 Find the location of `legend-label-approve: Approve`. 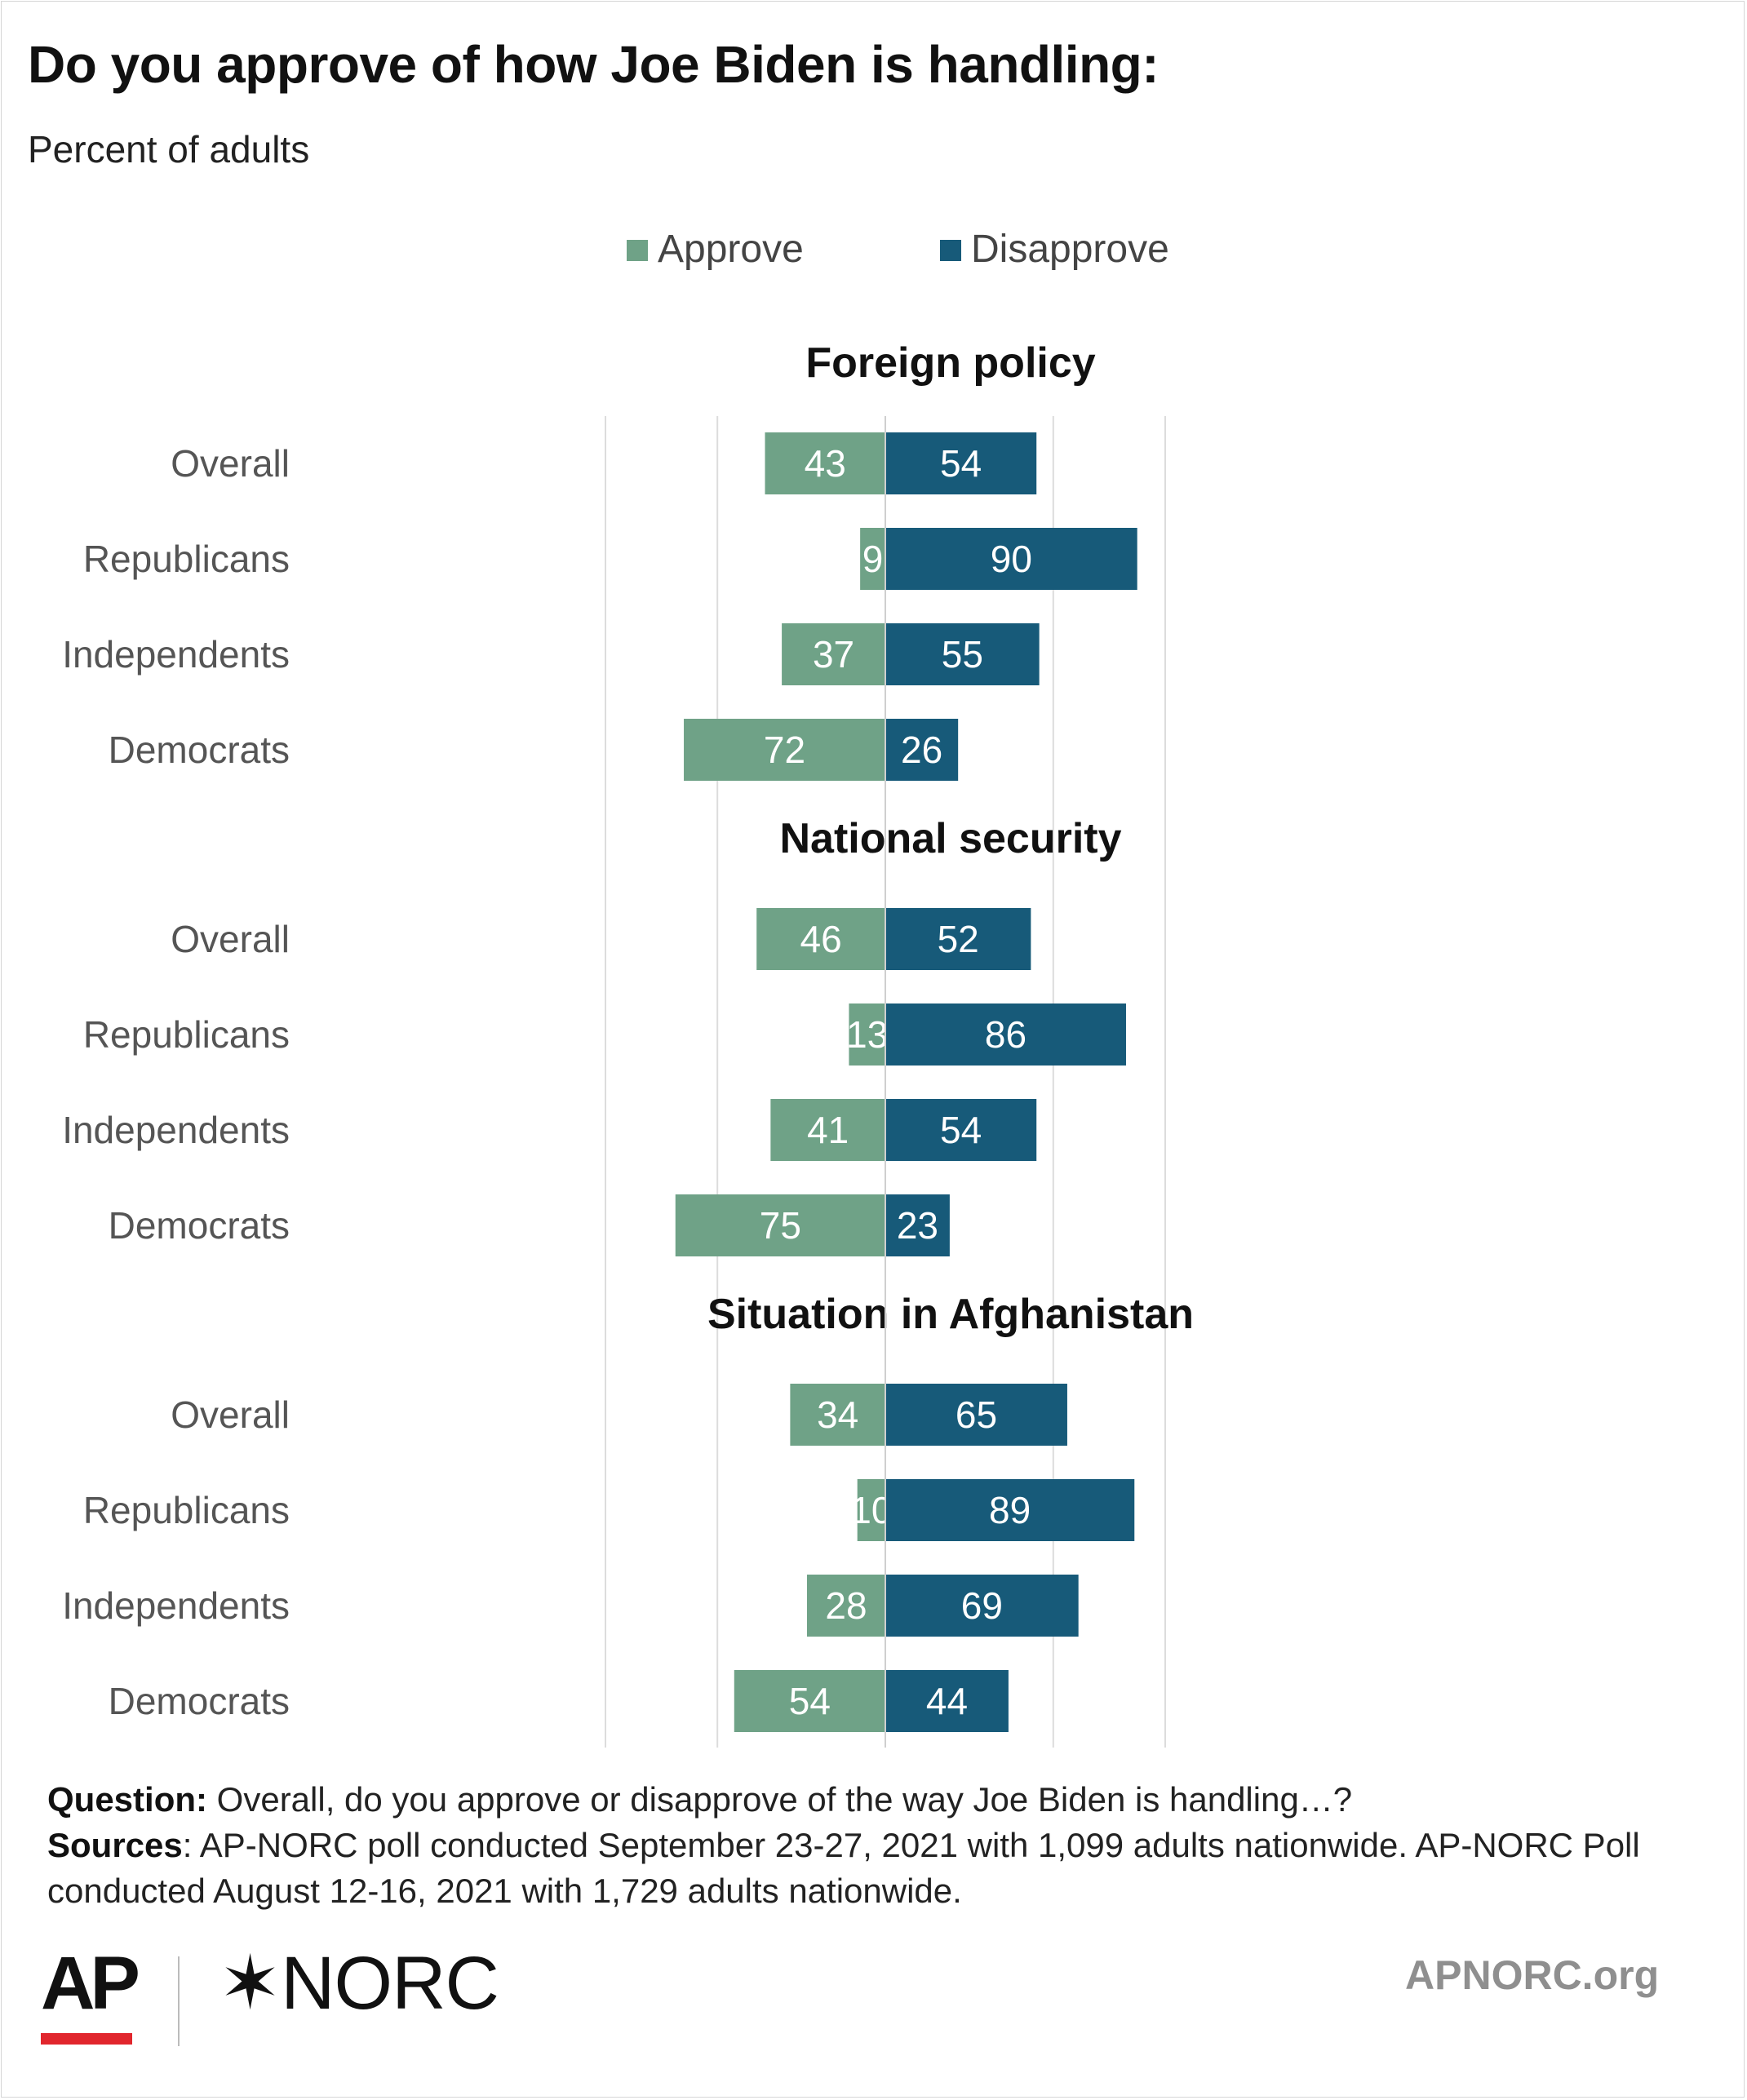

legend-label-approve: Approve is located at coordinates (731, 250).